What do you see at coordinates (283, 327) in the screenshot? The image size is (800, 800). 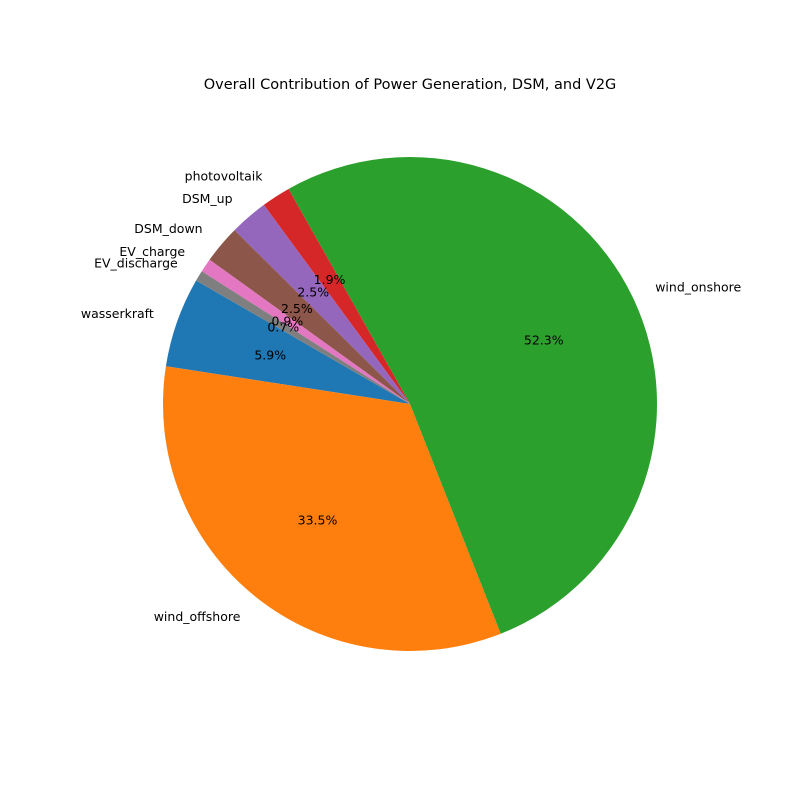 I see `slice-percent-ev-discharge: 0.7%` at bounding box center [283, 327].